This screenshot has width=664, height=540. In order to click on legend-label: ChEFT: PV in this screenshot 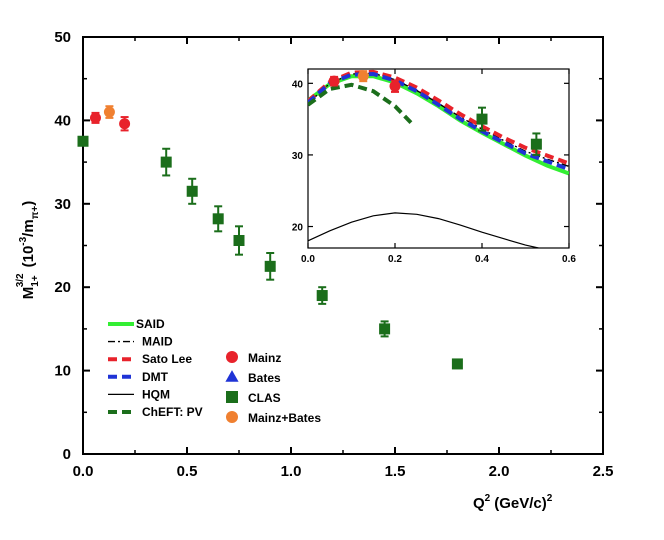, I will do `click(172, 412)`.